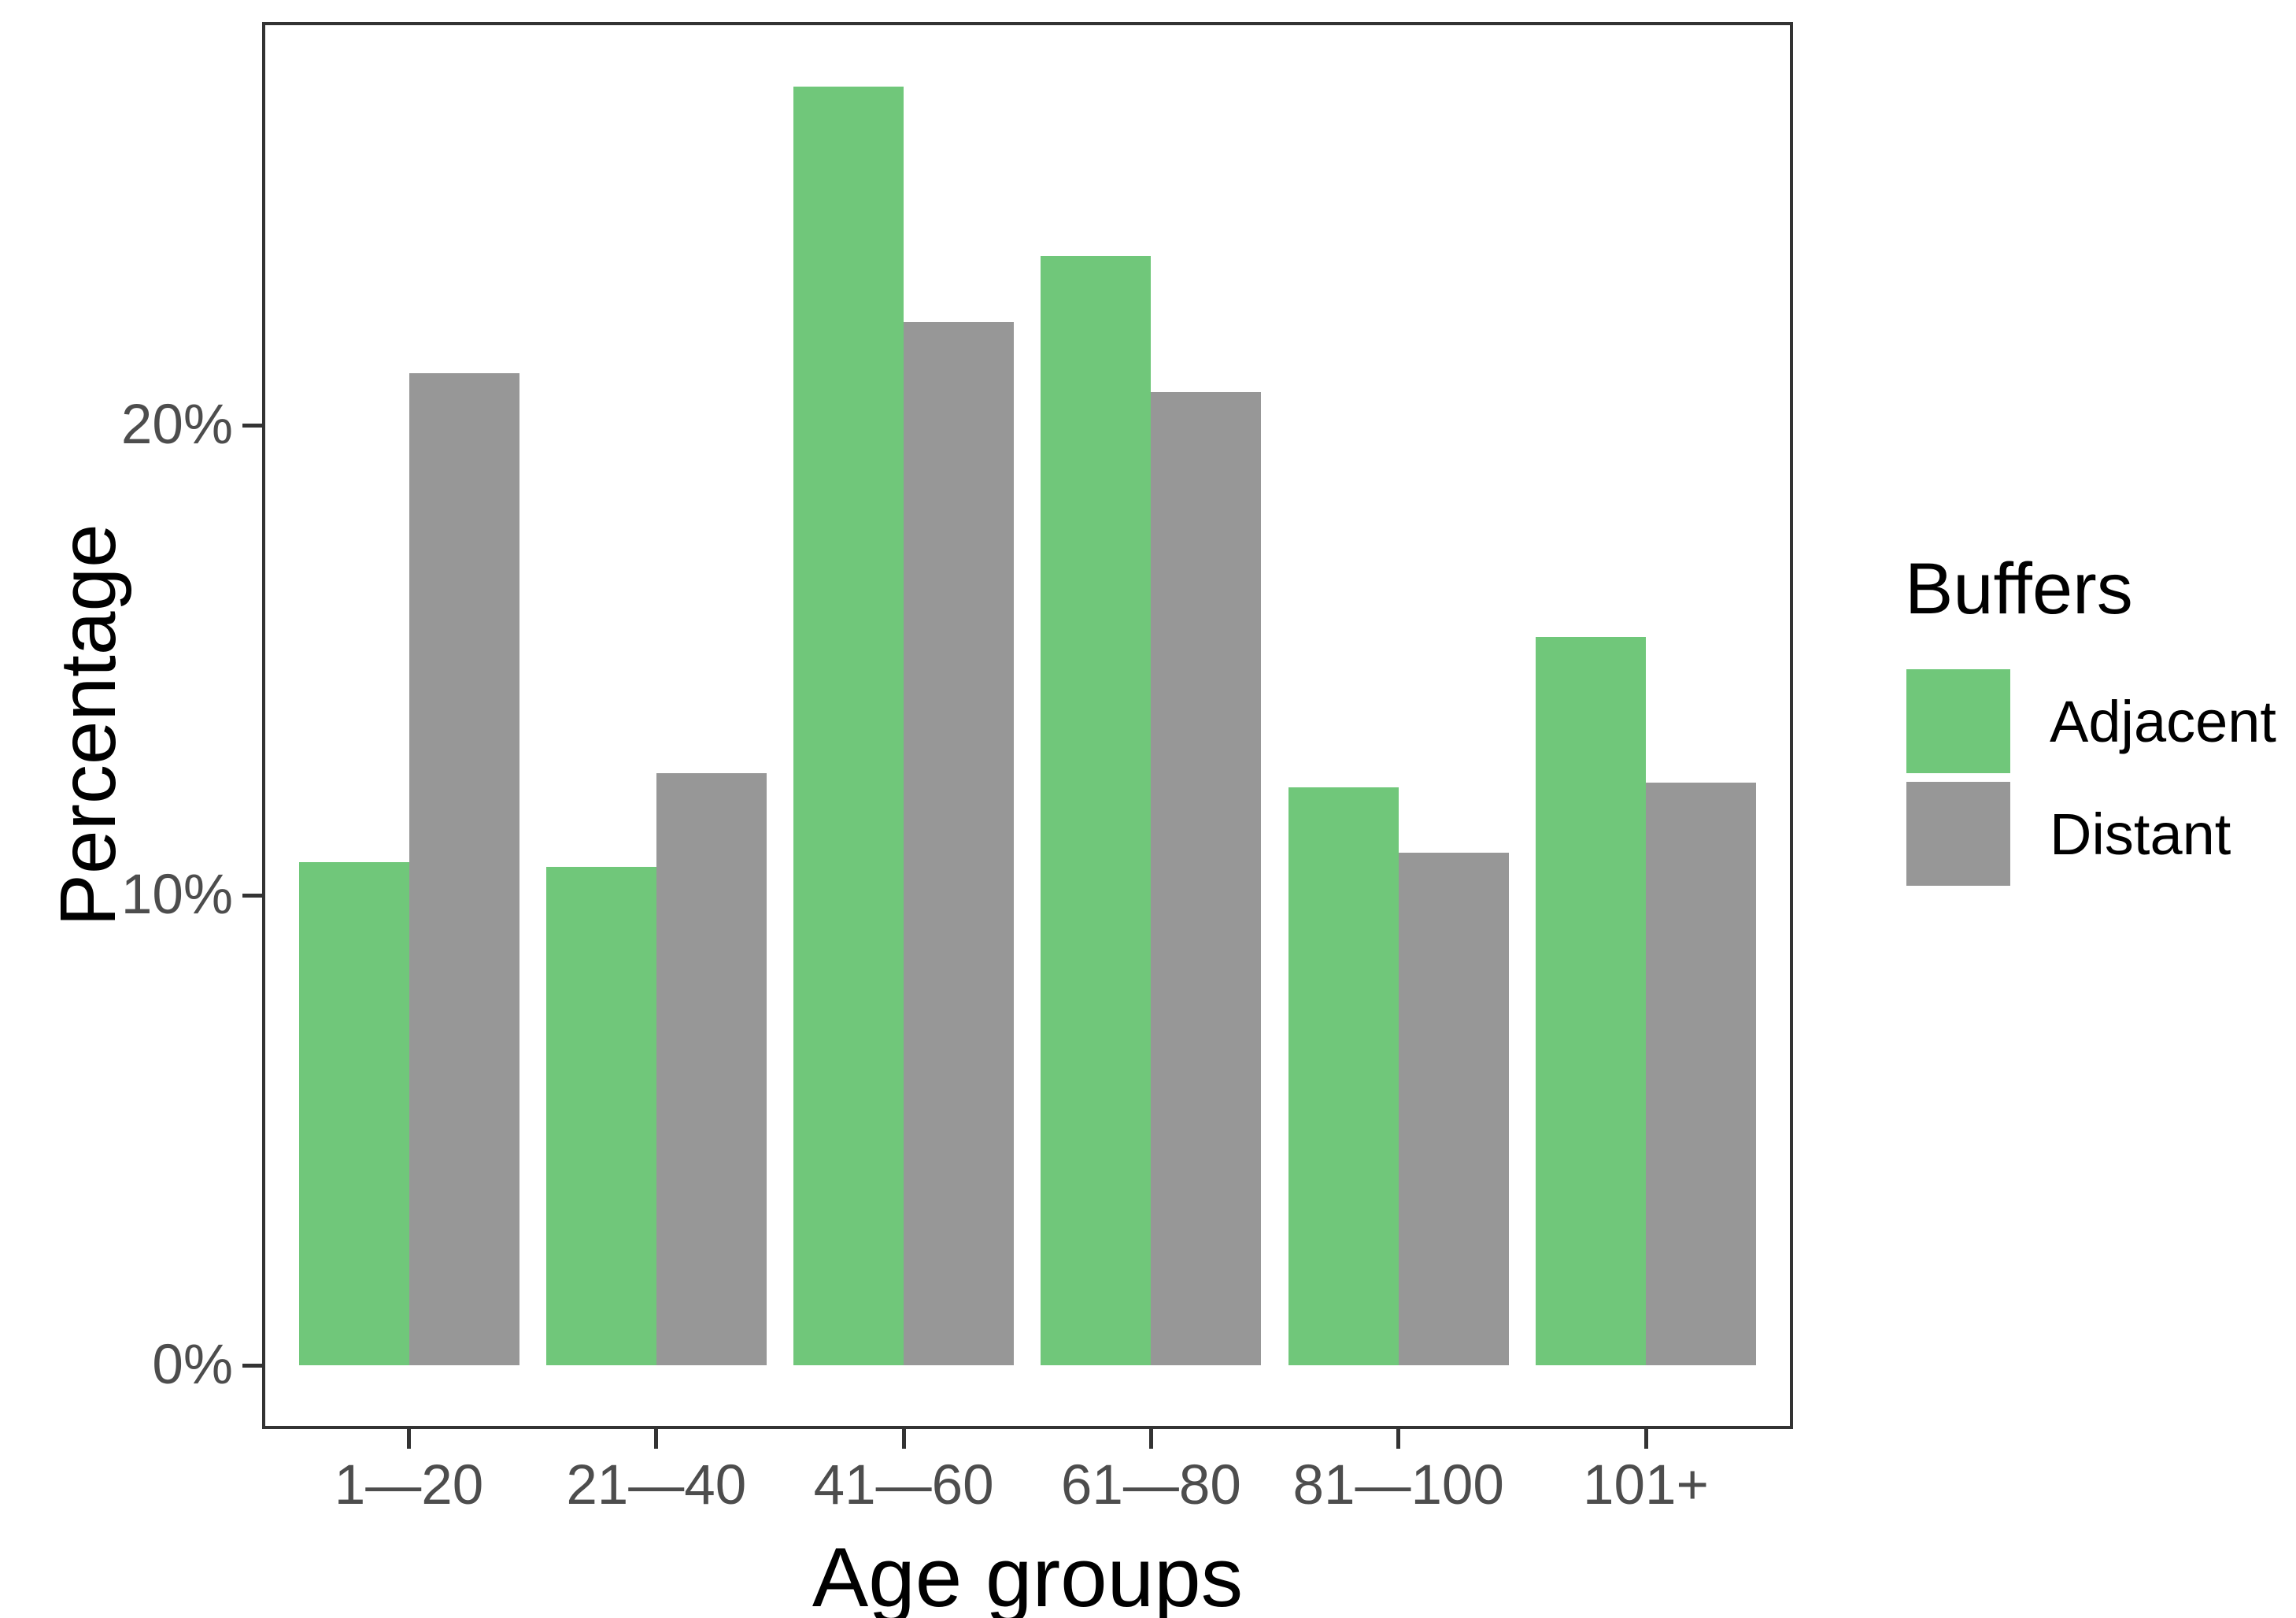 This screenshot has height=1618, width=2296. I want to click on y-tick-label-0: 0%, so click(192, 1365).